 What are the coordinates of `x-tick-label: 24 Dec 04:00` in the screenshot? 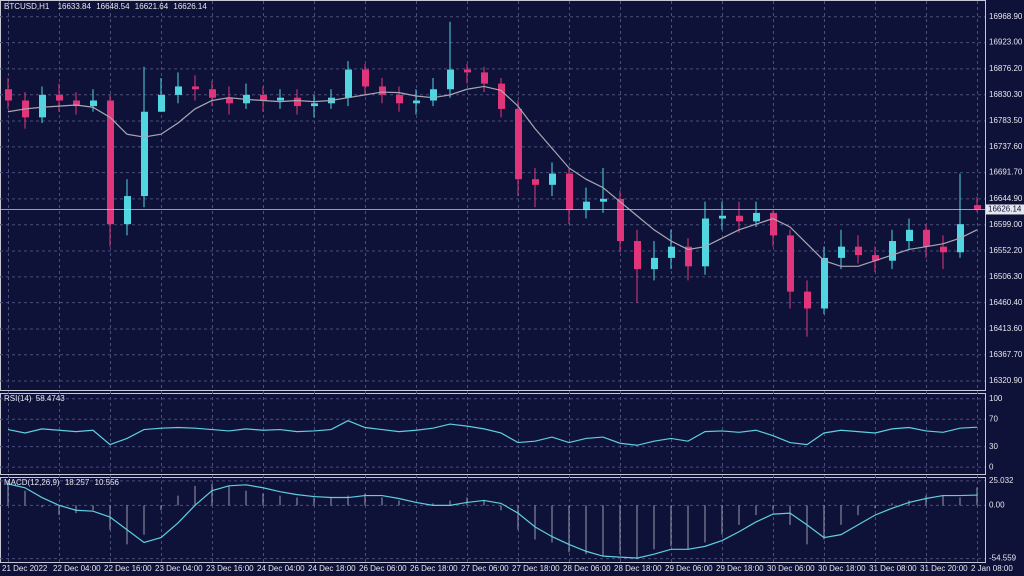 It's located at (281, 568).